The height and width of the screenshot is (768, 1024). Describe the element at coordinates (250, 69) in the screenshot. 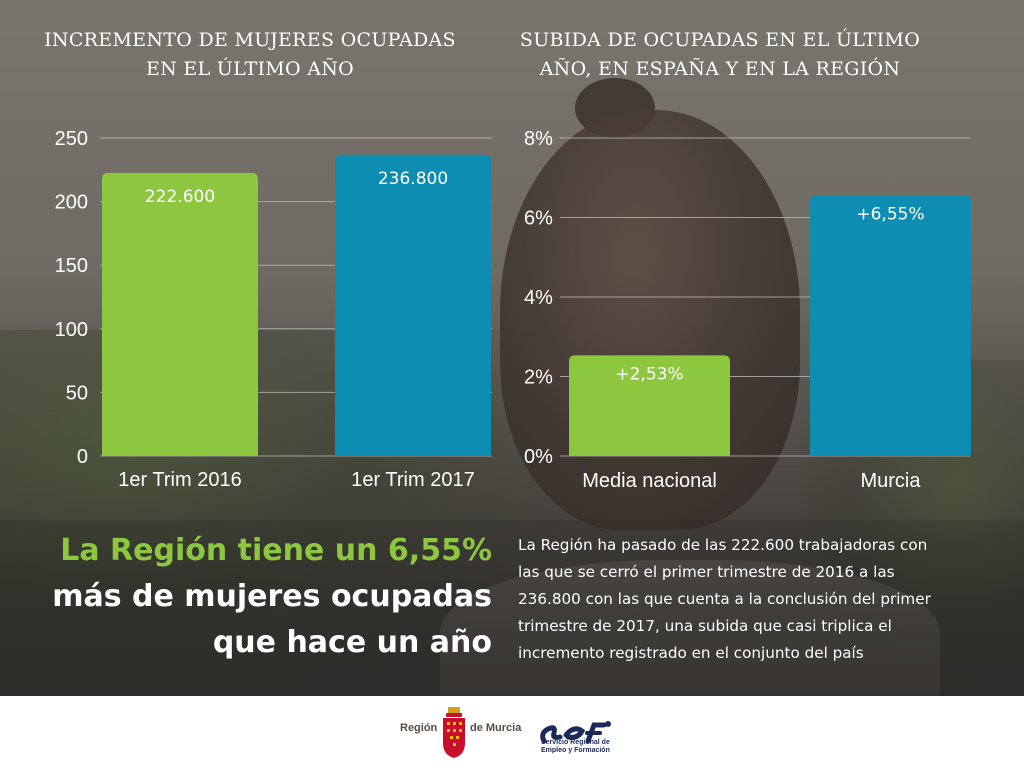

I see `left-chart-title-line: EN EL ÚLTIMO AÑO` at that location.